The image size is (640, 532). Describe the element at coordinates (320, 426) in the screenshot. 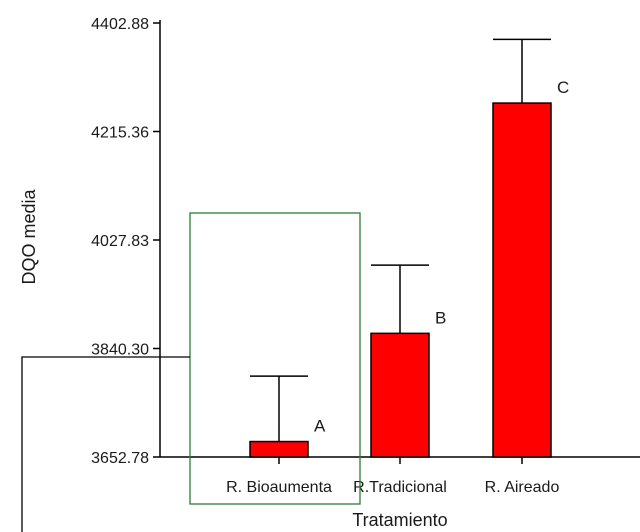

I see `group-letter: A` at that location.